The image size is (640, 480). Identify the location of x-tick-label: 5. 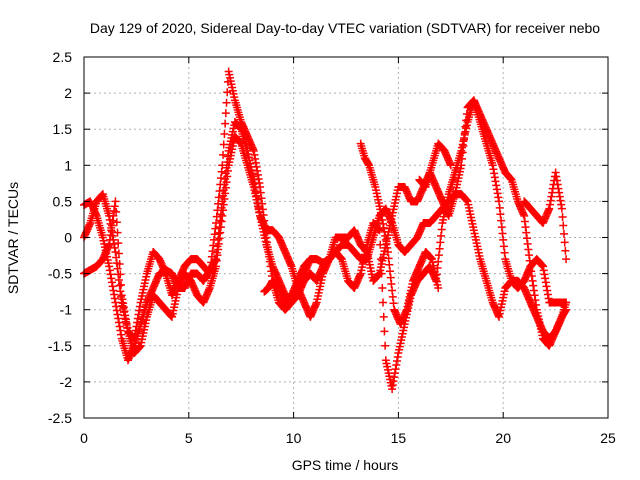
(189, 438).